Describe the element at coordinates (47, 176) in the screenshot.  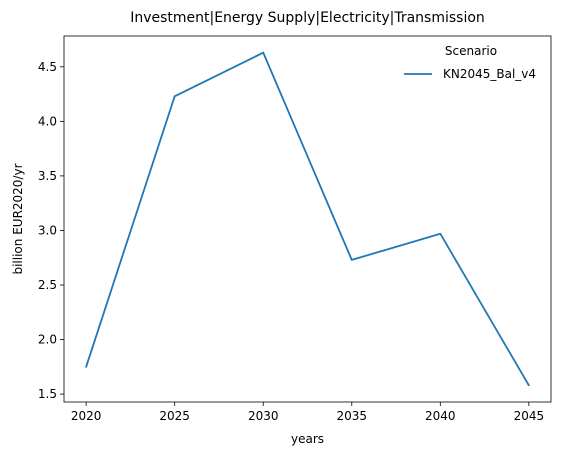
I see `y-tick-label: 3.5` at that location.